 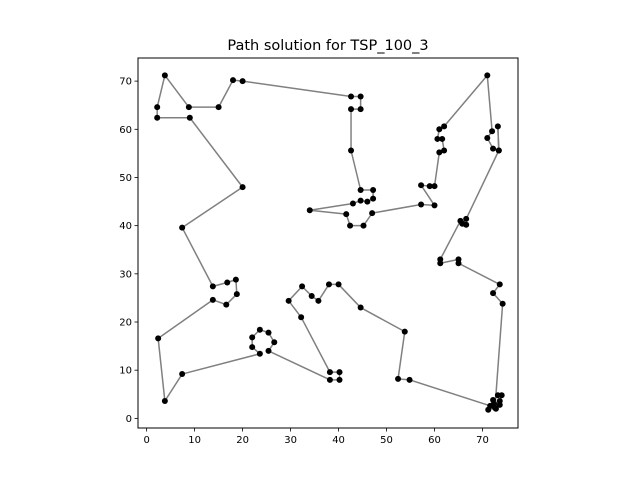 What do you see at coordinates (338, 440) in the screenshot?
I see `x-tick-label: 40` at bounding box center [338, 440].